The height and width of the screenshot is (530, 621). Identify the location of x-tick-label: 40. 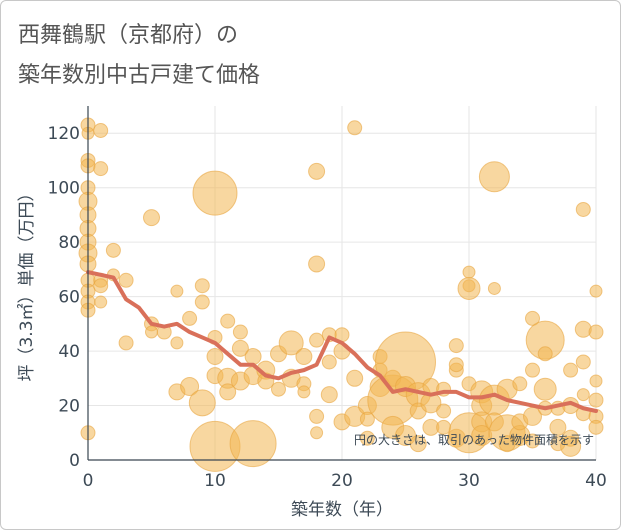
(596, 481).